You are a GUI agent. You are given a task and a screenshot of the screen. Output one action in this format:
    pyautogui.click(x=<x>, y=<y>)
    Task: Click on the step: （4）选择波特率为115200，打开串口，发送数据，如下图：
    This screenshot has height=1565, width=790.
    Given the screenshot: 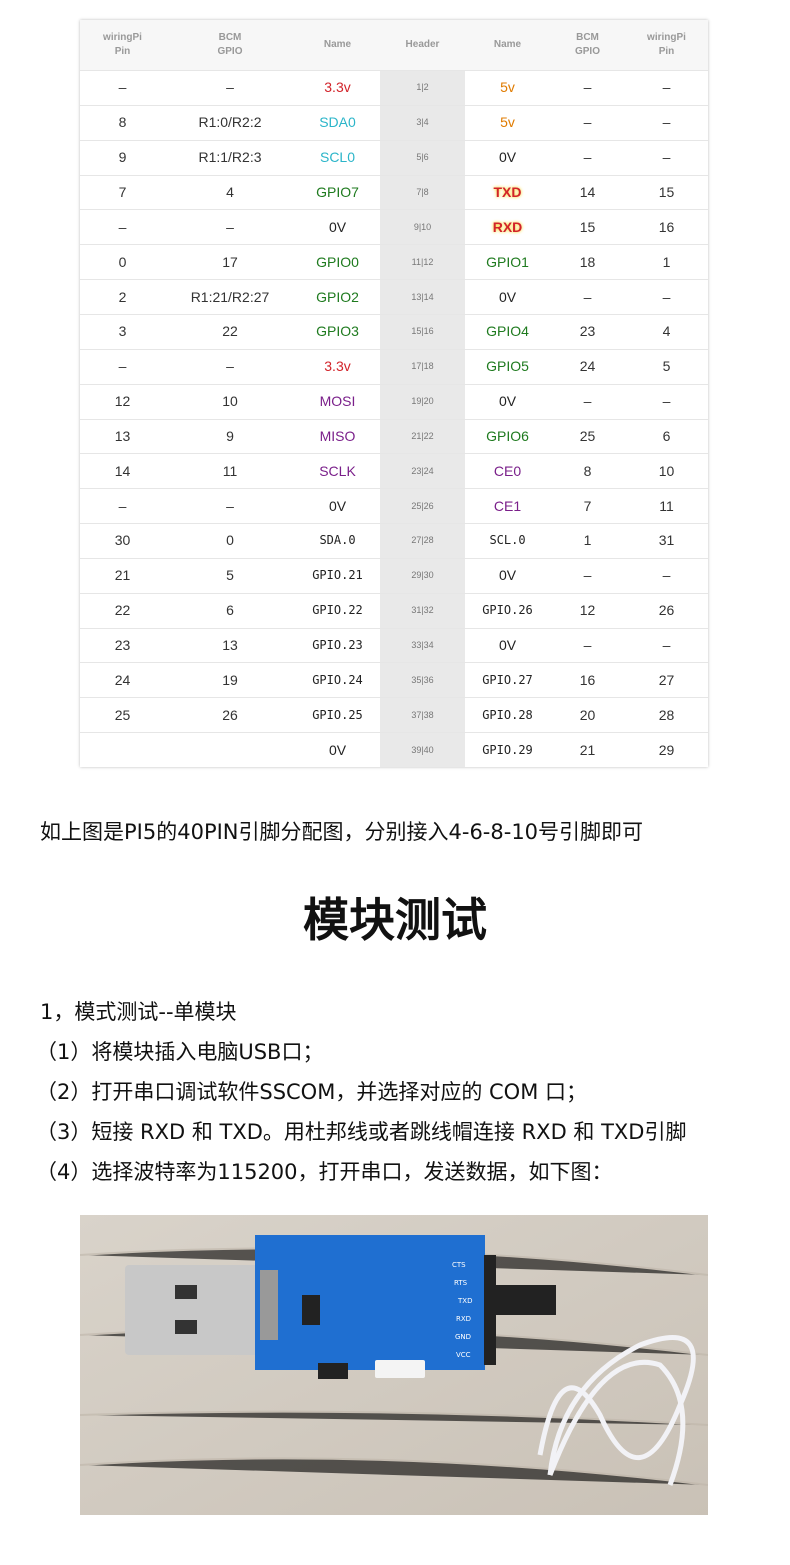 What is the action you would take?
    pyautogui.click(x=324, y=1172)
    